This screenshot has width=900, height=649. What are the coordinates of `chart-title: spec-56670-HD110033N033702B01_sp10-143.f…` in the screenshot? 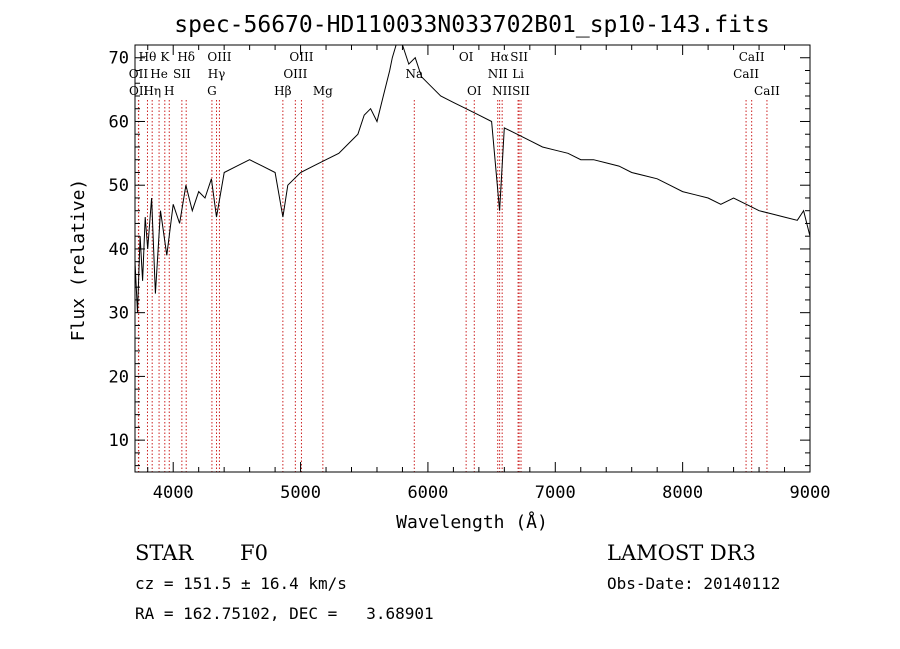 It's located at (471, 25).